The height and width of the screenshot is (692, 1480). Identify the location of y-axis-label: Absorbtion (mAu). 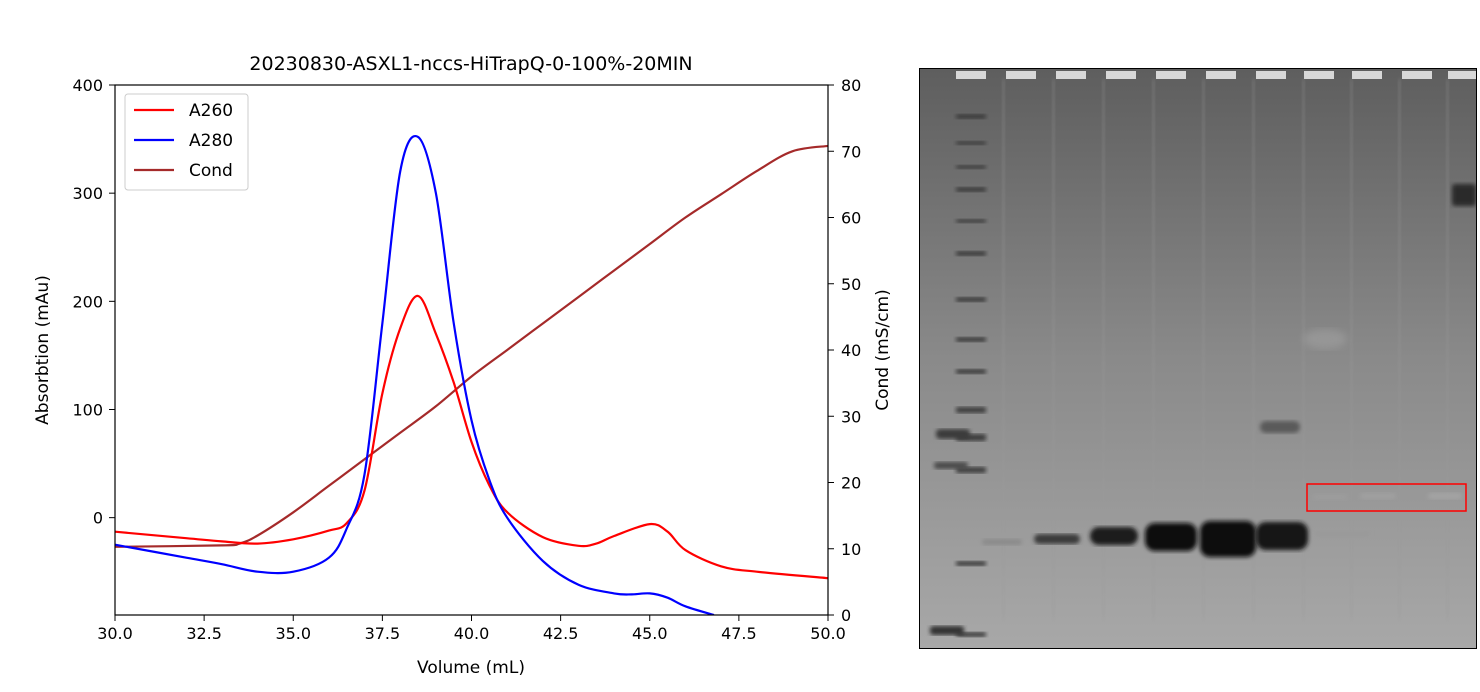
(43, 350).